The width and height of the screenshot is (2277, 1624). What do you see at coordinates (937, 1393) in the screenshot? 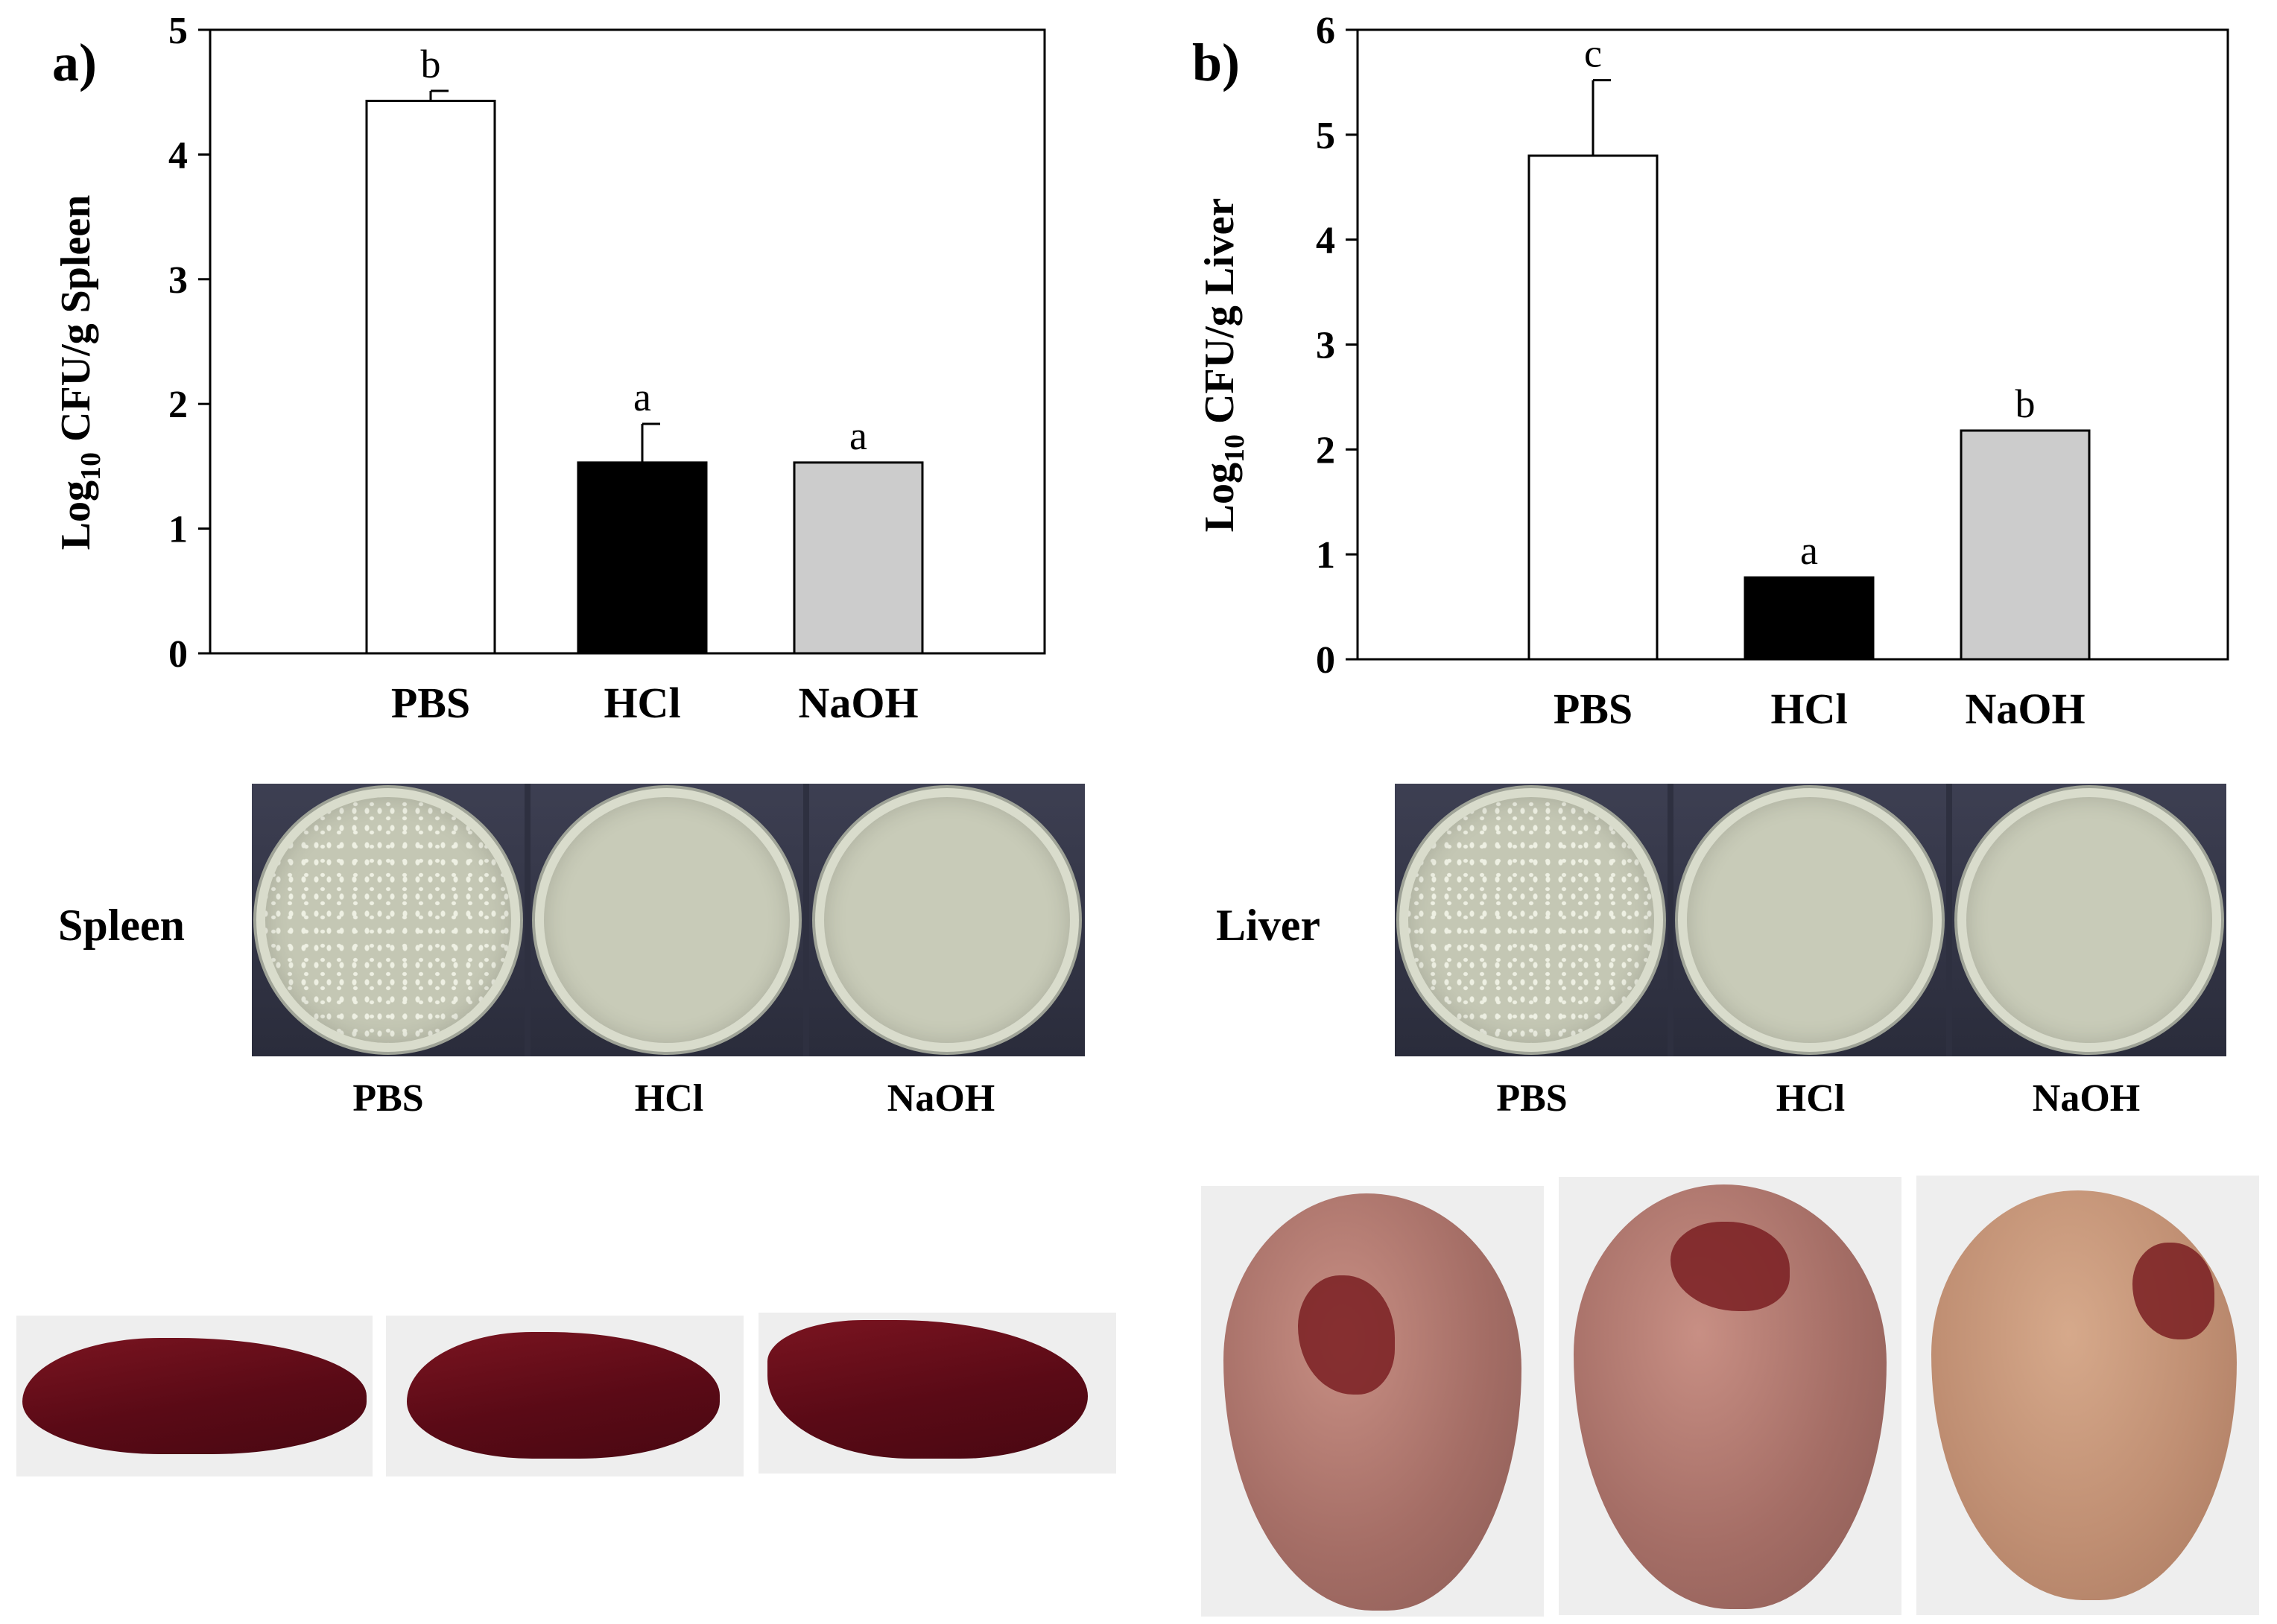
I see `spleen-photo-naoh` at bounding box center [937, 1393].